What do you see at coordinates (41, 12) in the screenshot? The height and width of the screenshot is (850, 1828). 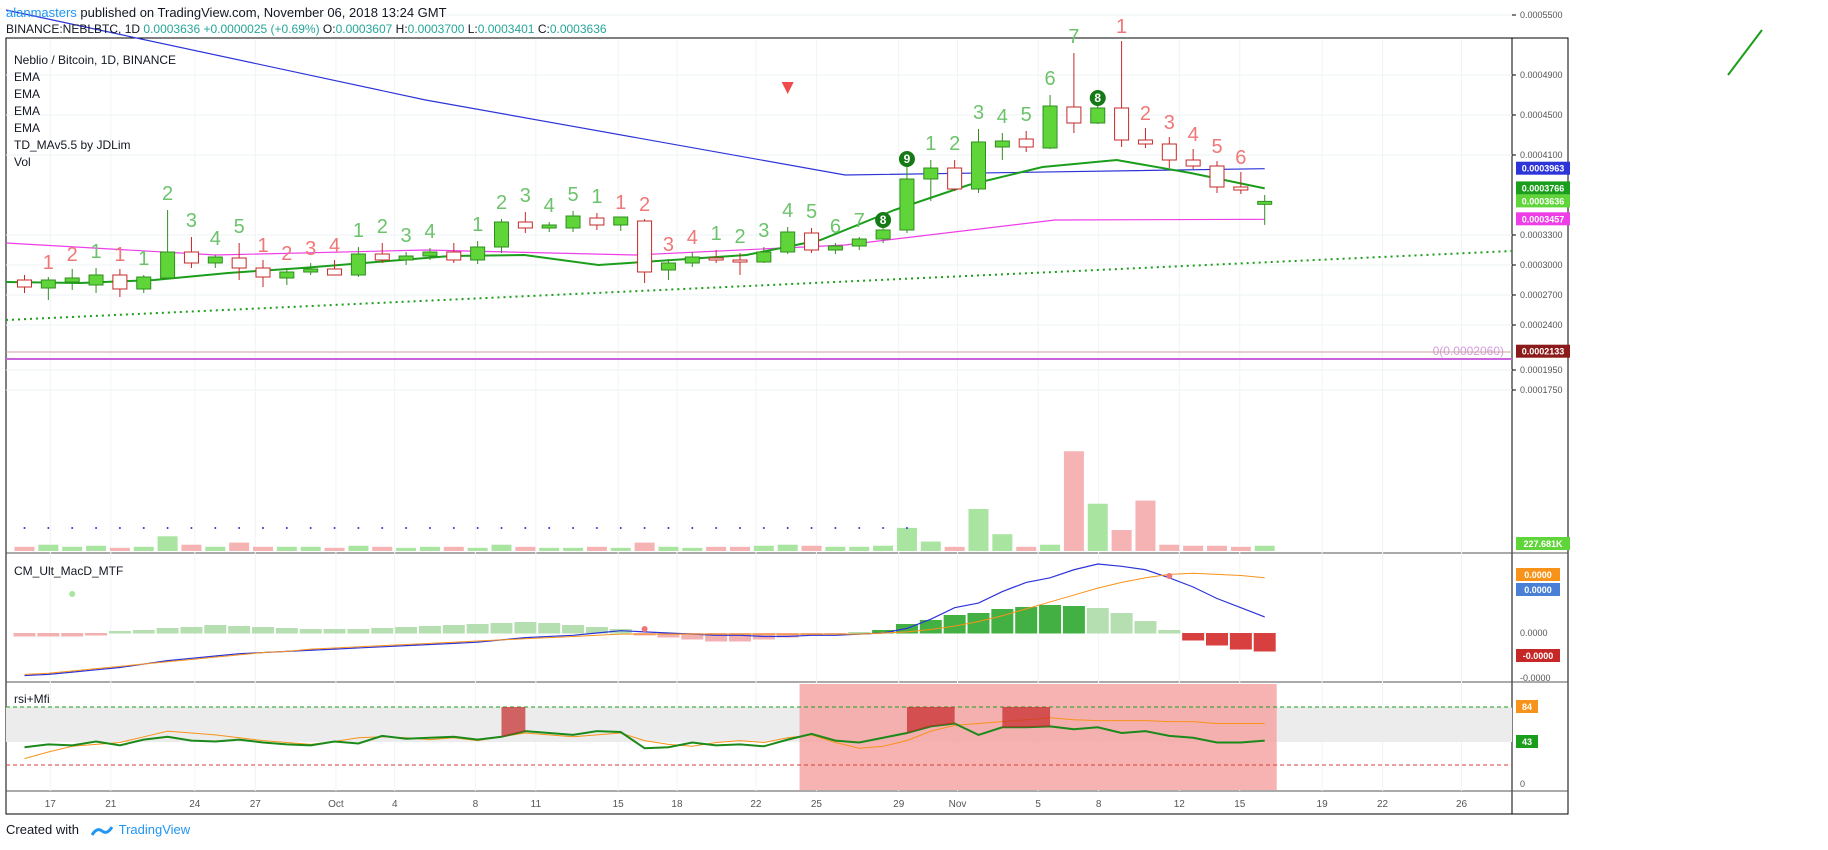 I see `author-link: alanmasters` at bounding box center [41, 12].